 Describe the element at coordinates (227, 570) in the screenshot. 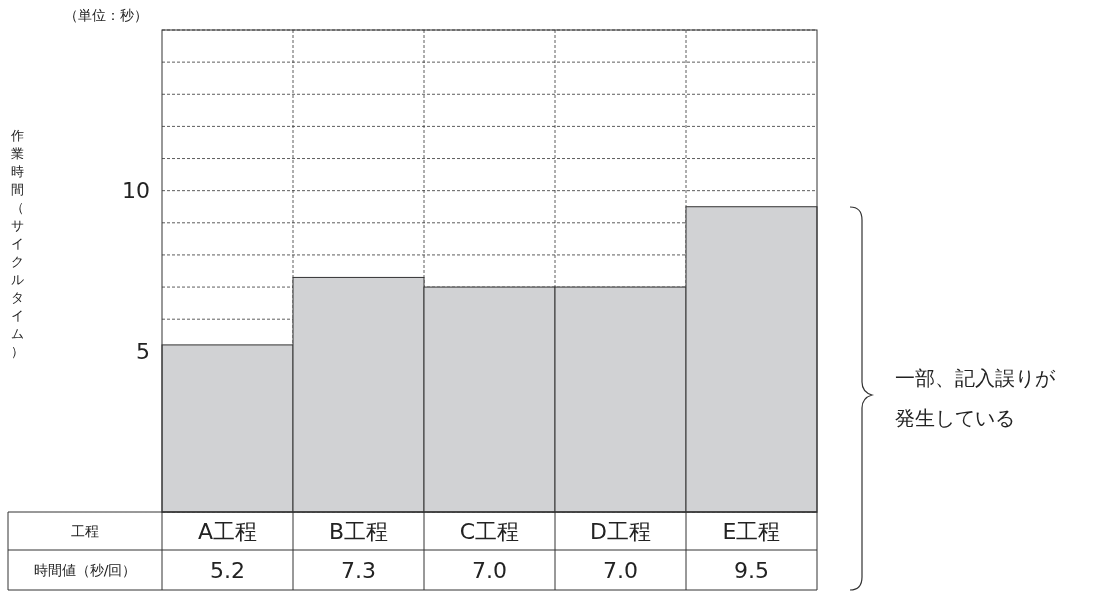

I see `data-label: 5.2` at that location.